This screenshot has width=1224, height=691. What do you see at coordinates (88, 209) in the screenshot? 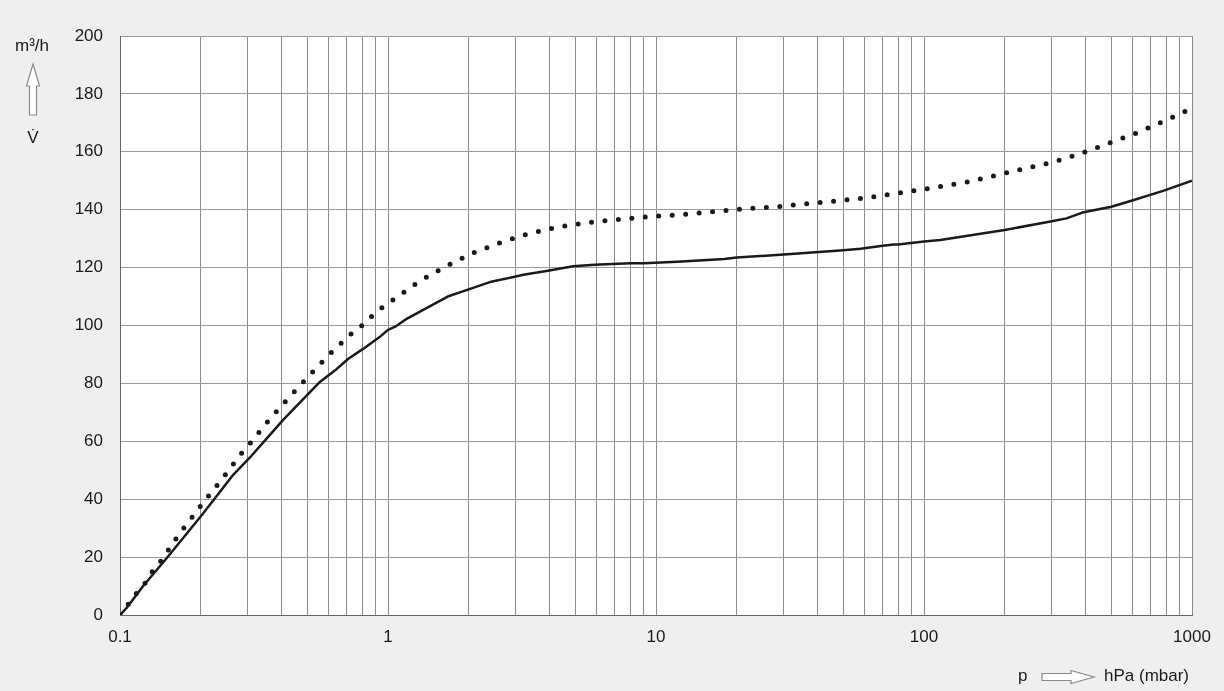
I see `y-tick-label: 140` at bounding box center [88, 209].